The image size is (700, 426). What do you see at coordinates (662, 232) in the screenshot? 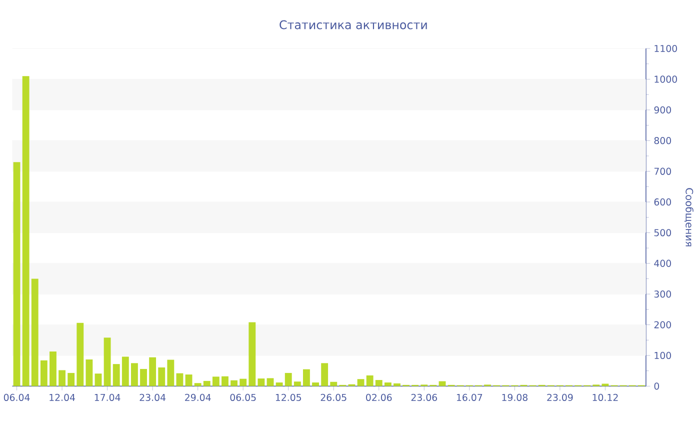
I see `y-tick-label: 500` at bounding box center [662, 232].